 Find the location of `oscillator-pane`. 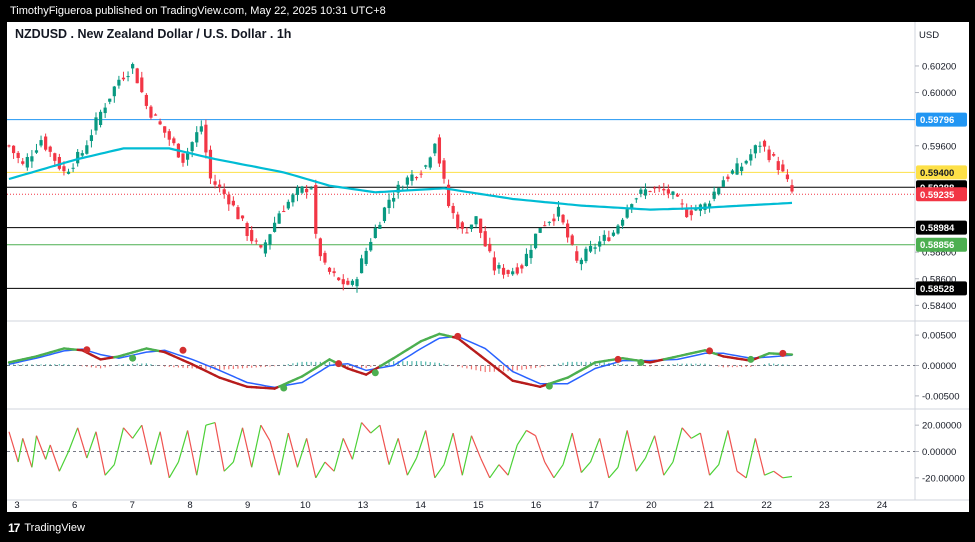

oscillator-pane is located at coordinates (461, 362).